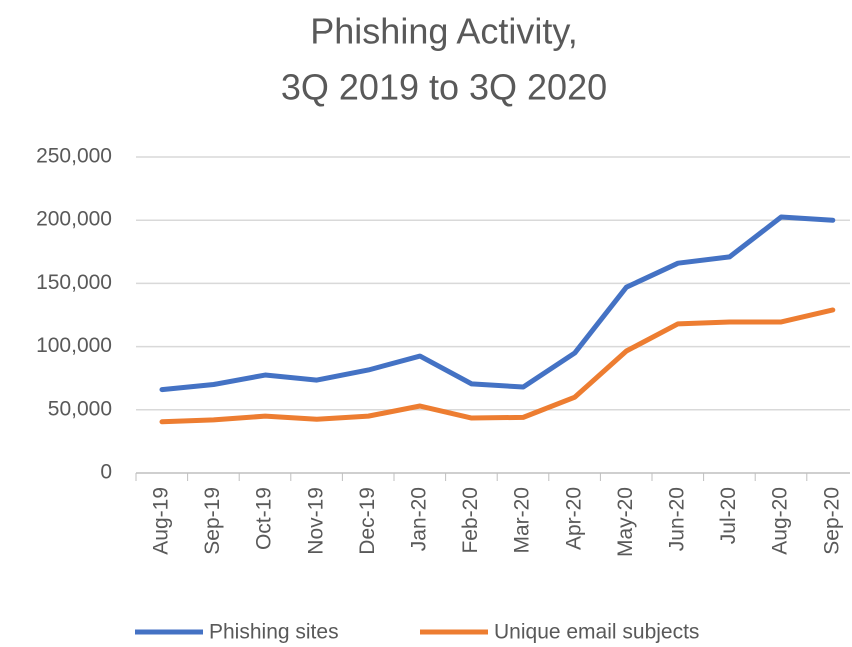 The width and height of the screenshot is (852, 647). What do you see at coordinates (161, 521) in the screenshot?
I see `x-tick-label: Aug-19` at bounding box center [161, 521].